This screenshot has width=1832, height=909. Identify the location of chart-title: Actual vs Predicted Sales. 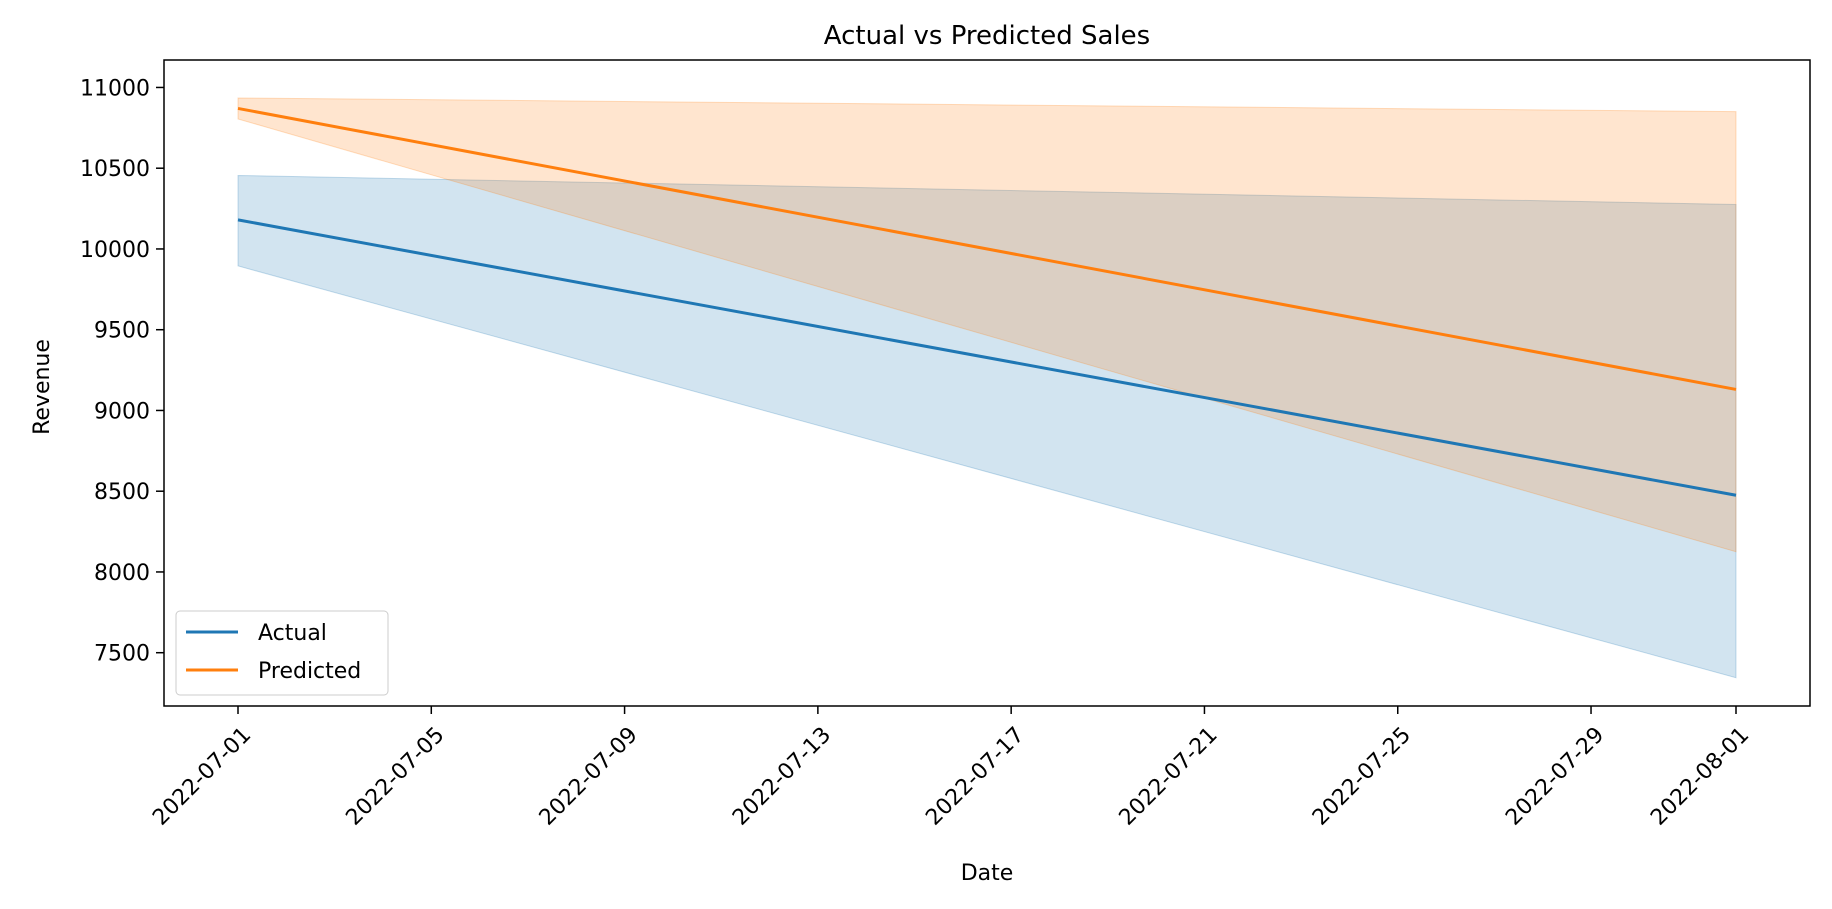
(987, 36).